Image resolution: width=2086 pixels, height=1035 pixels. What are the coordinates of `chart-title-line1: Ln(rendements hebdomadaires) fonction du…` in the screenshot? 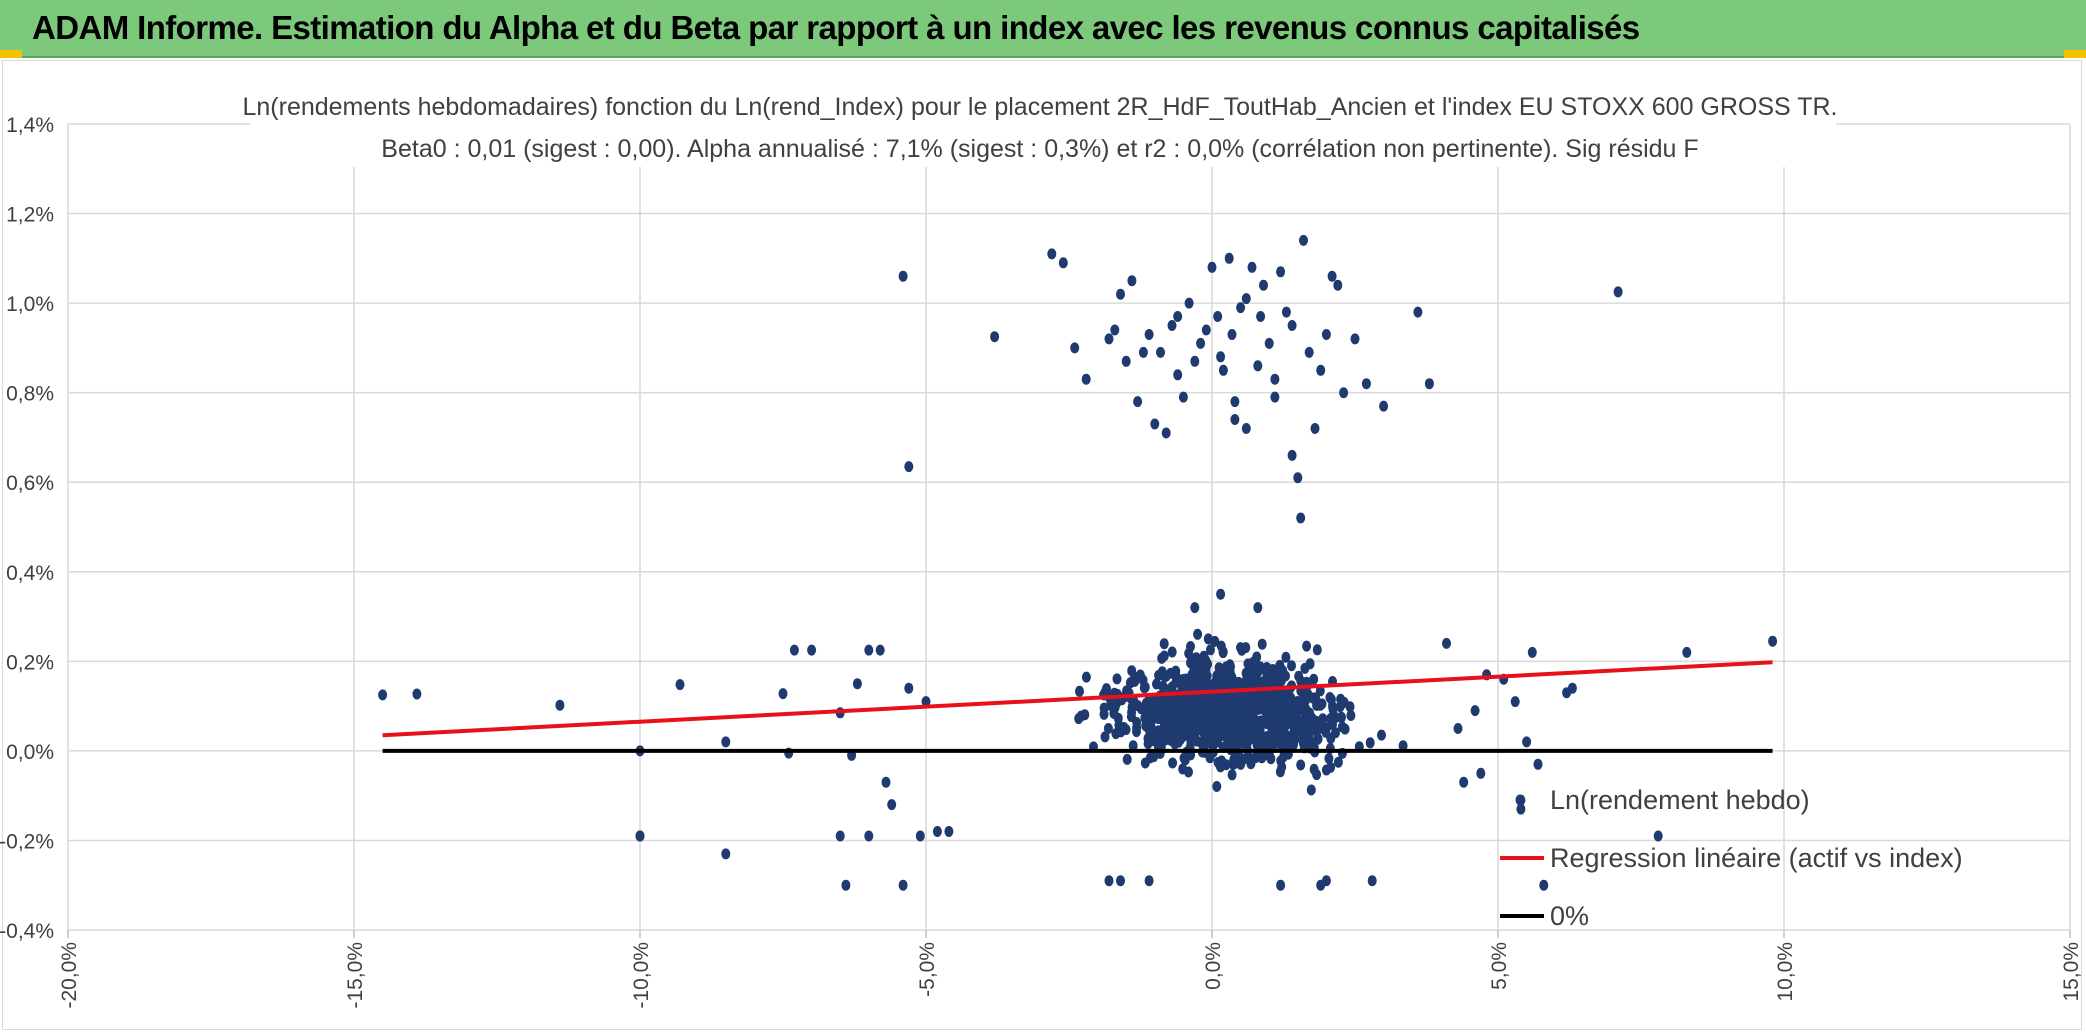 It's located at (1039, 107).